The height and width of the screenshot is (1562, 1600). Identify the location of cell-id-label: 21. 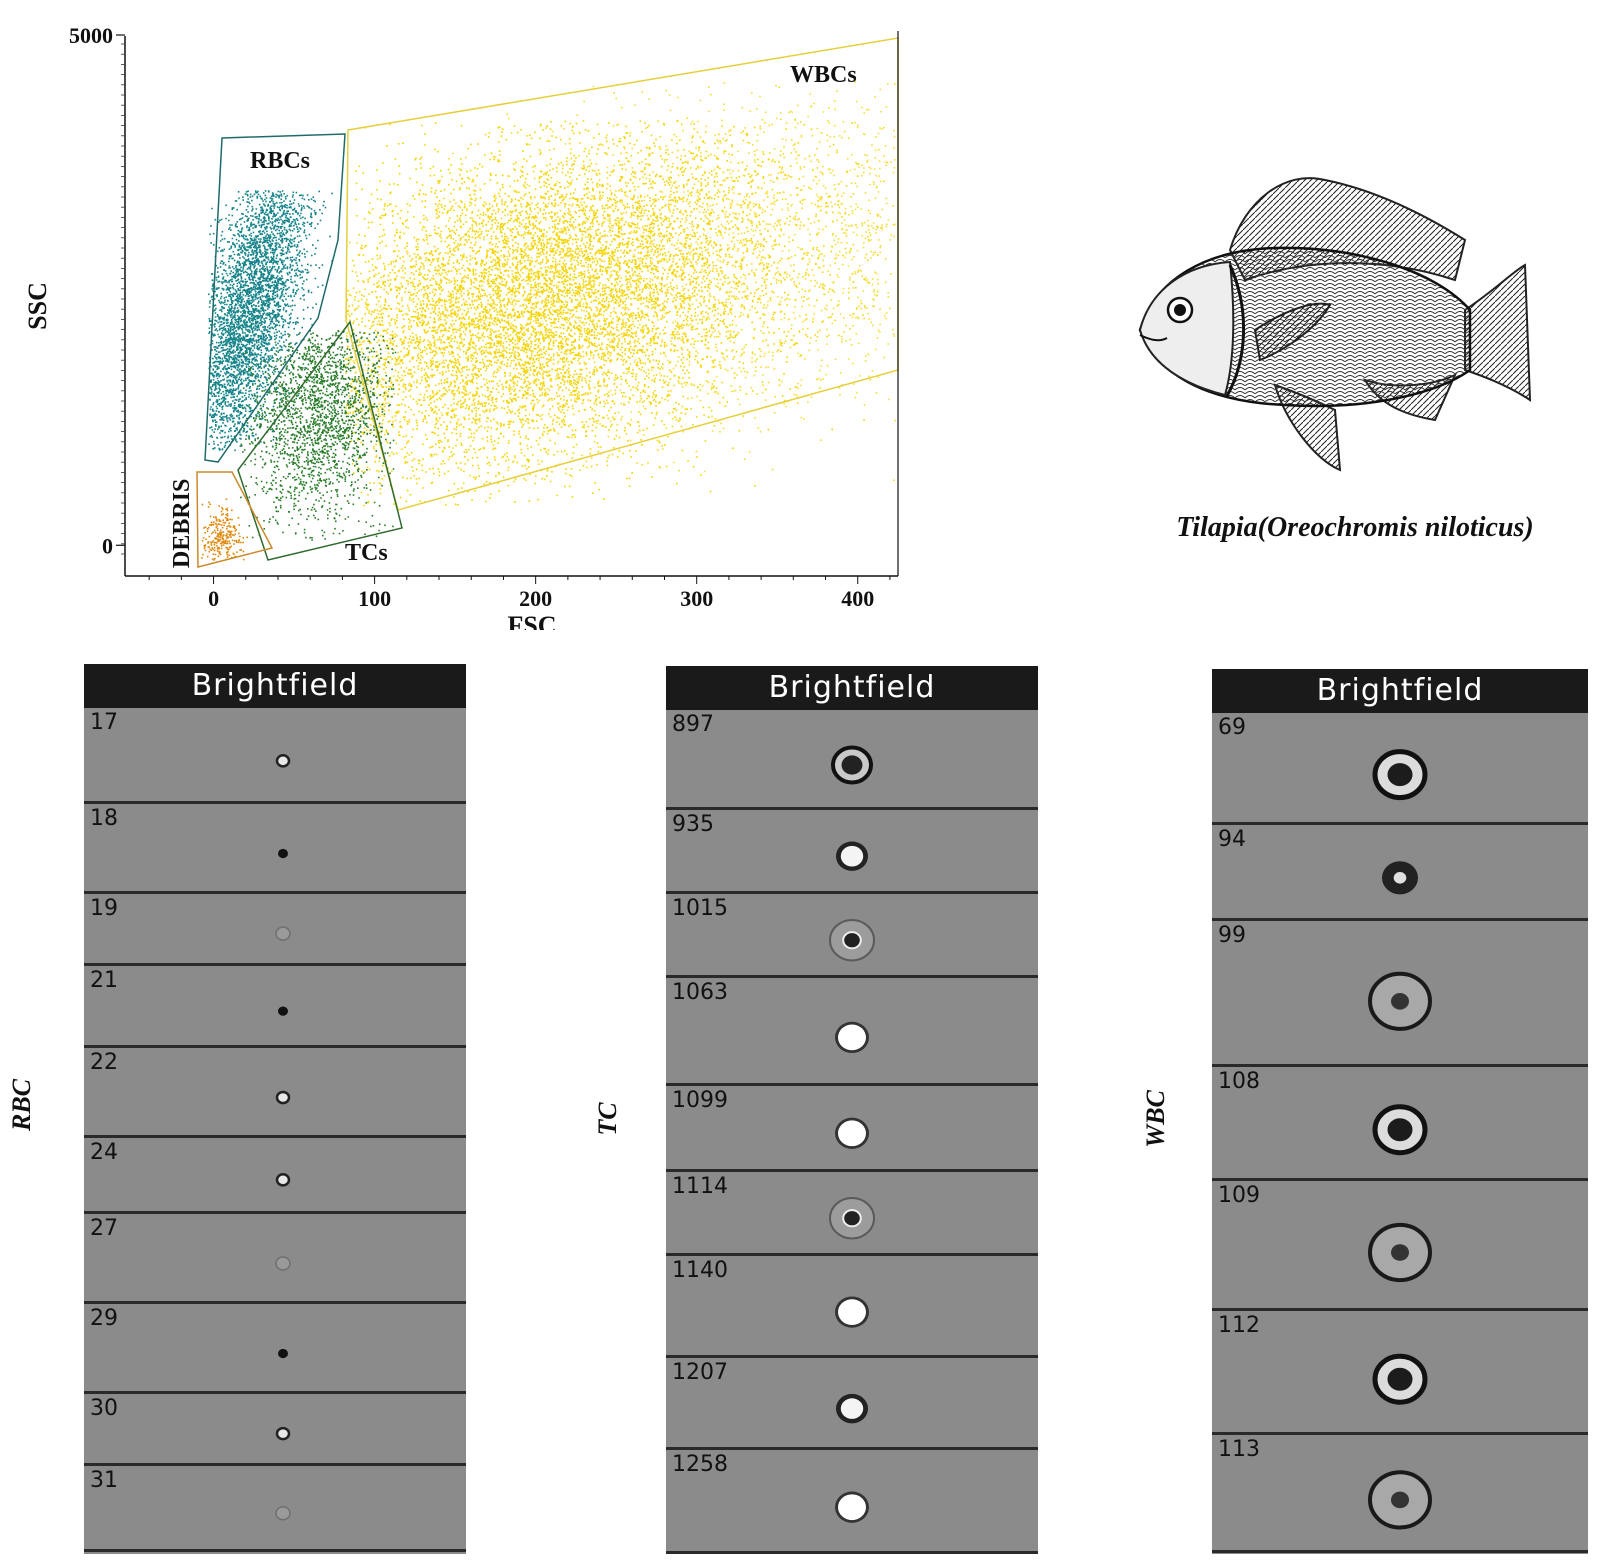
(104, 980).